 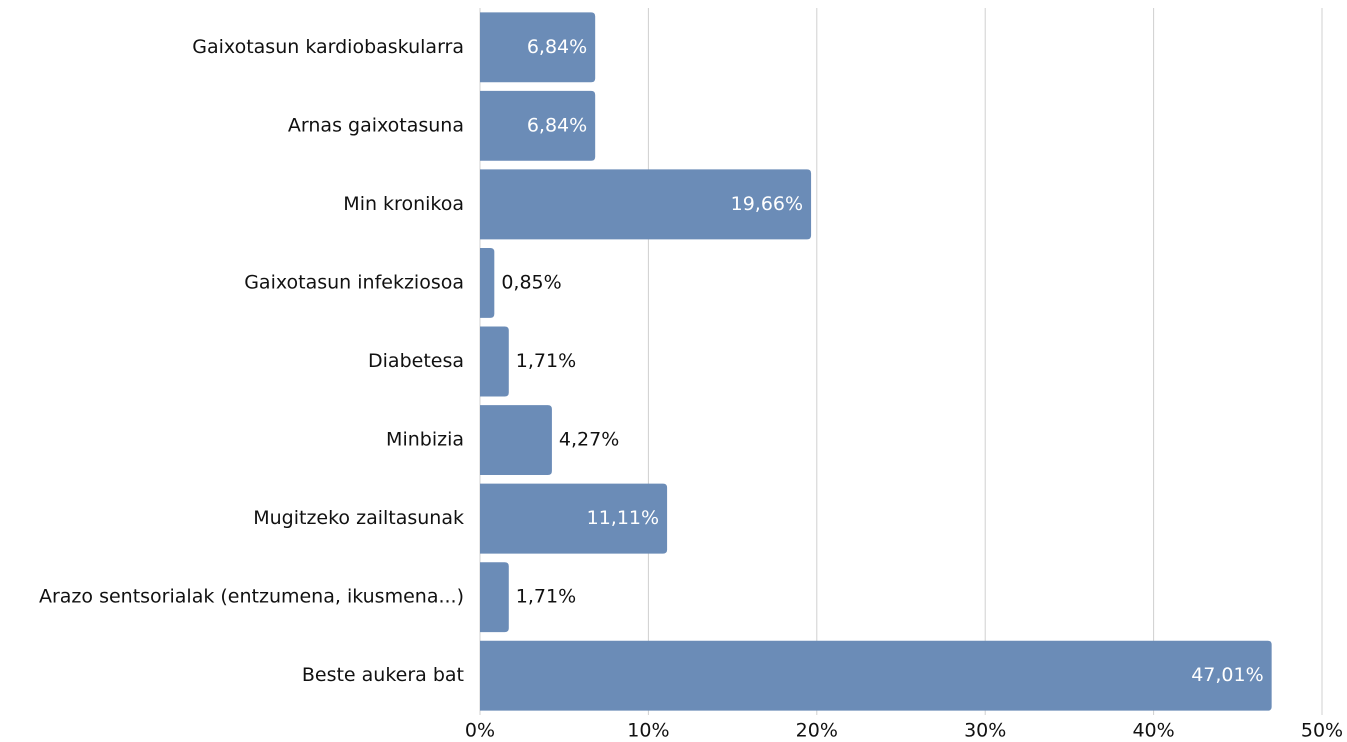 I want to click on value-label: 4,27%, so click(x=589, y=440).